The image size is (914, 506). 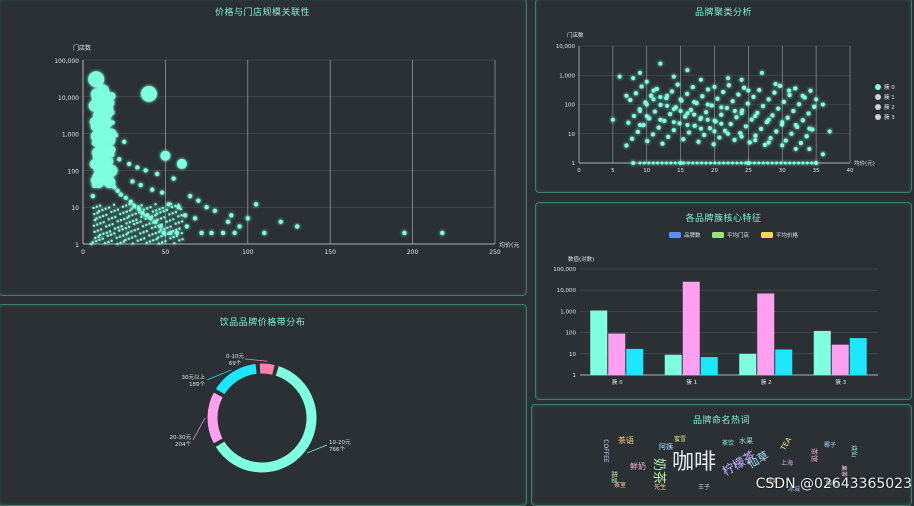 I want to click on panel-title: 饮品品牌价格带分布, so click(x=262, y=323).